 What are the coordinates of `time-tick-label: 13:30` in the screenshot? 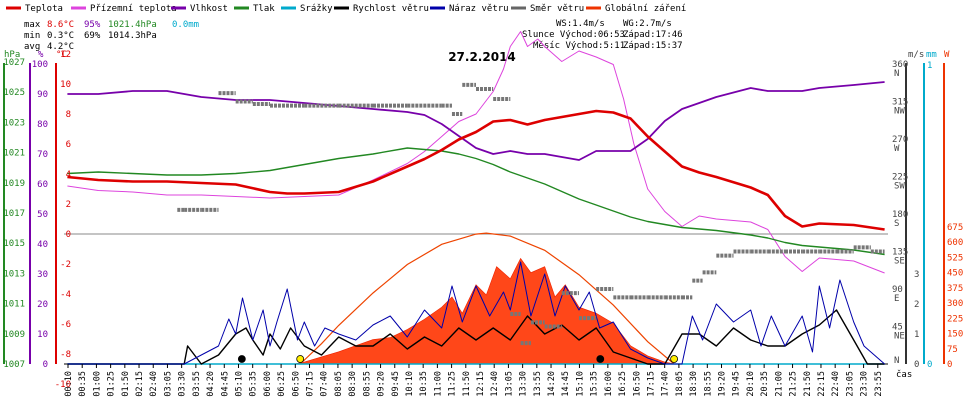 It's located at (524, 384).